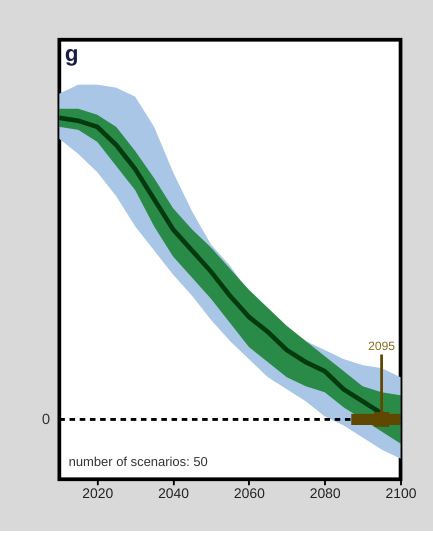 The width and height of the screenshot is (433, 537). I want to click on x-tick-label: 2080, so click(325, 493).